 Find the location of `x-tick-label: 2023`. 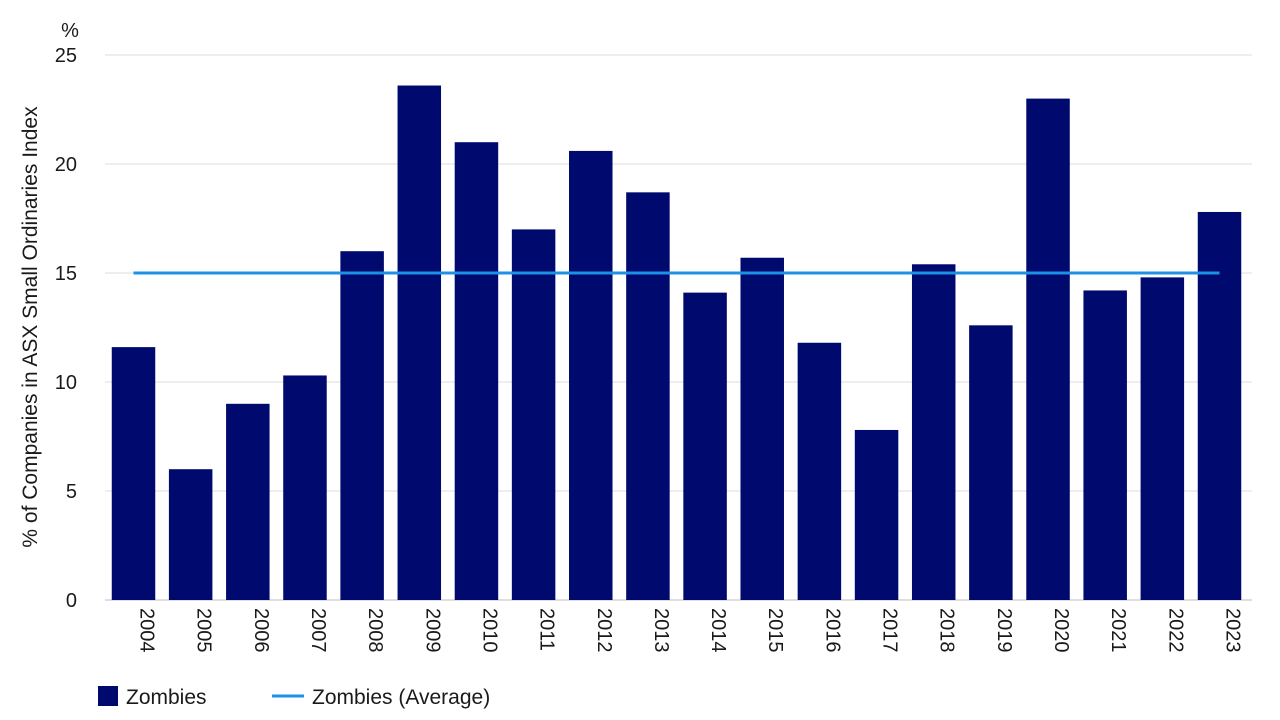

x-tick-label: 2023 is located at coordinates (1233, 630).